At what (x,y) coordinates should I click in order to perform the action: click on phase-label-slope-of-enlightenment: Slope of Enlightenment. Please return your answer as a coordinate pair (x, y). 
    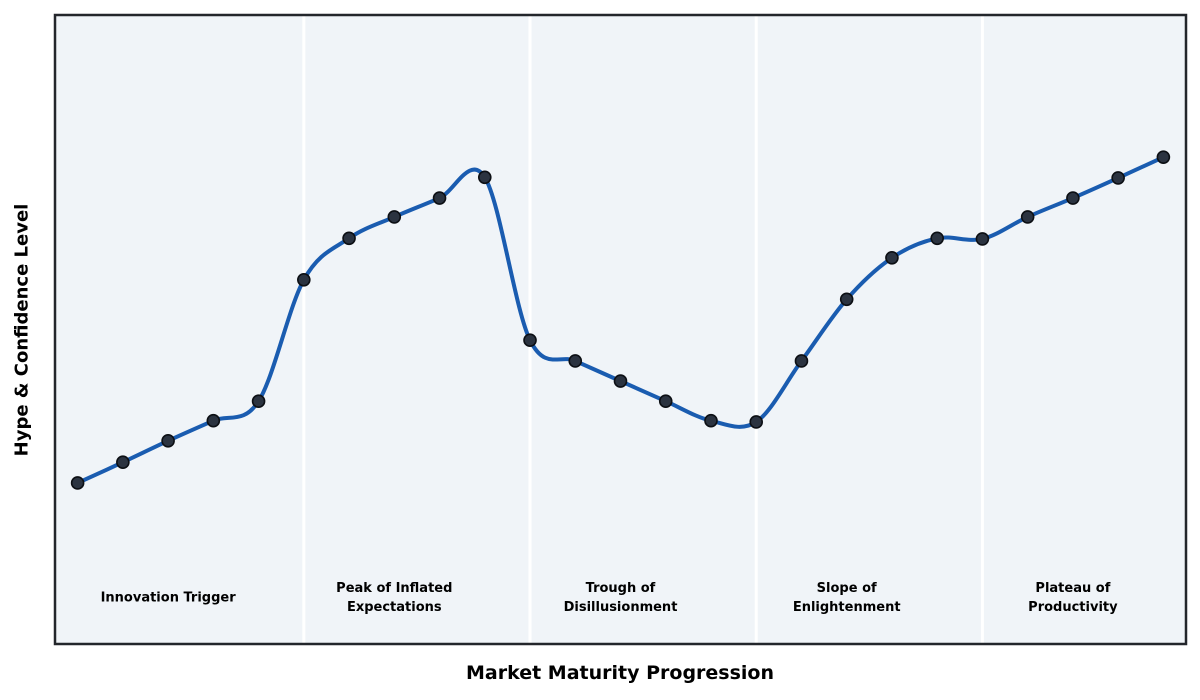
    Looking at the image, I should click on (846, 598).